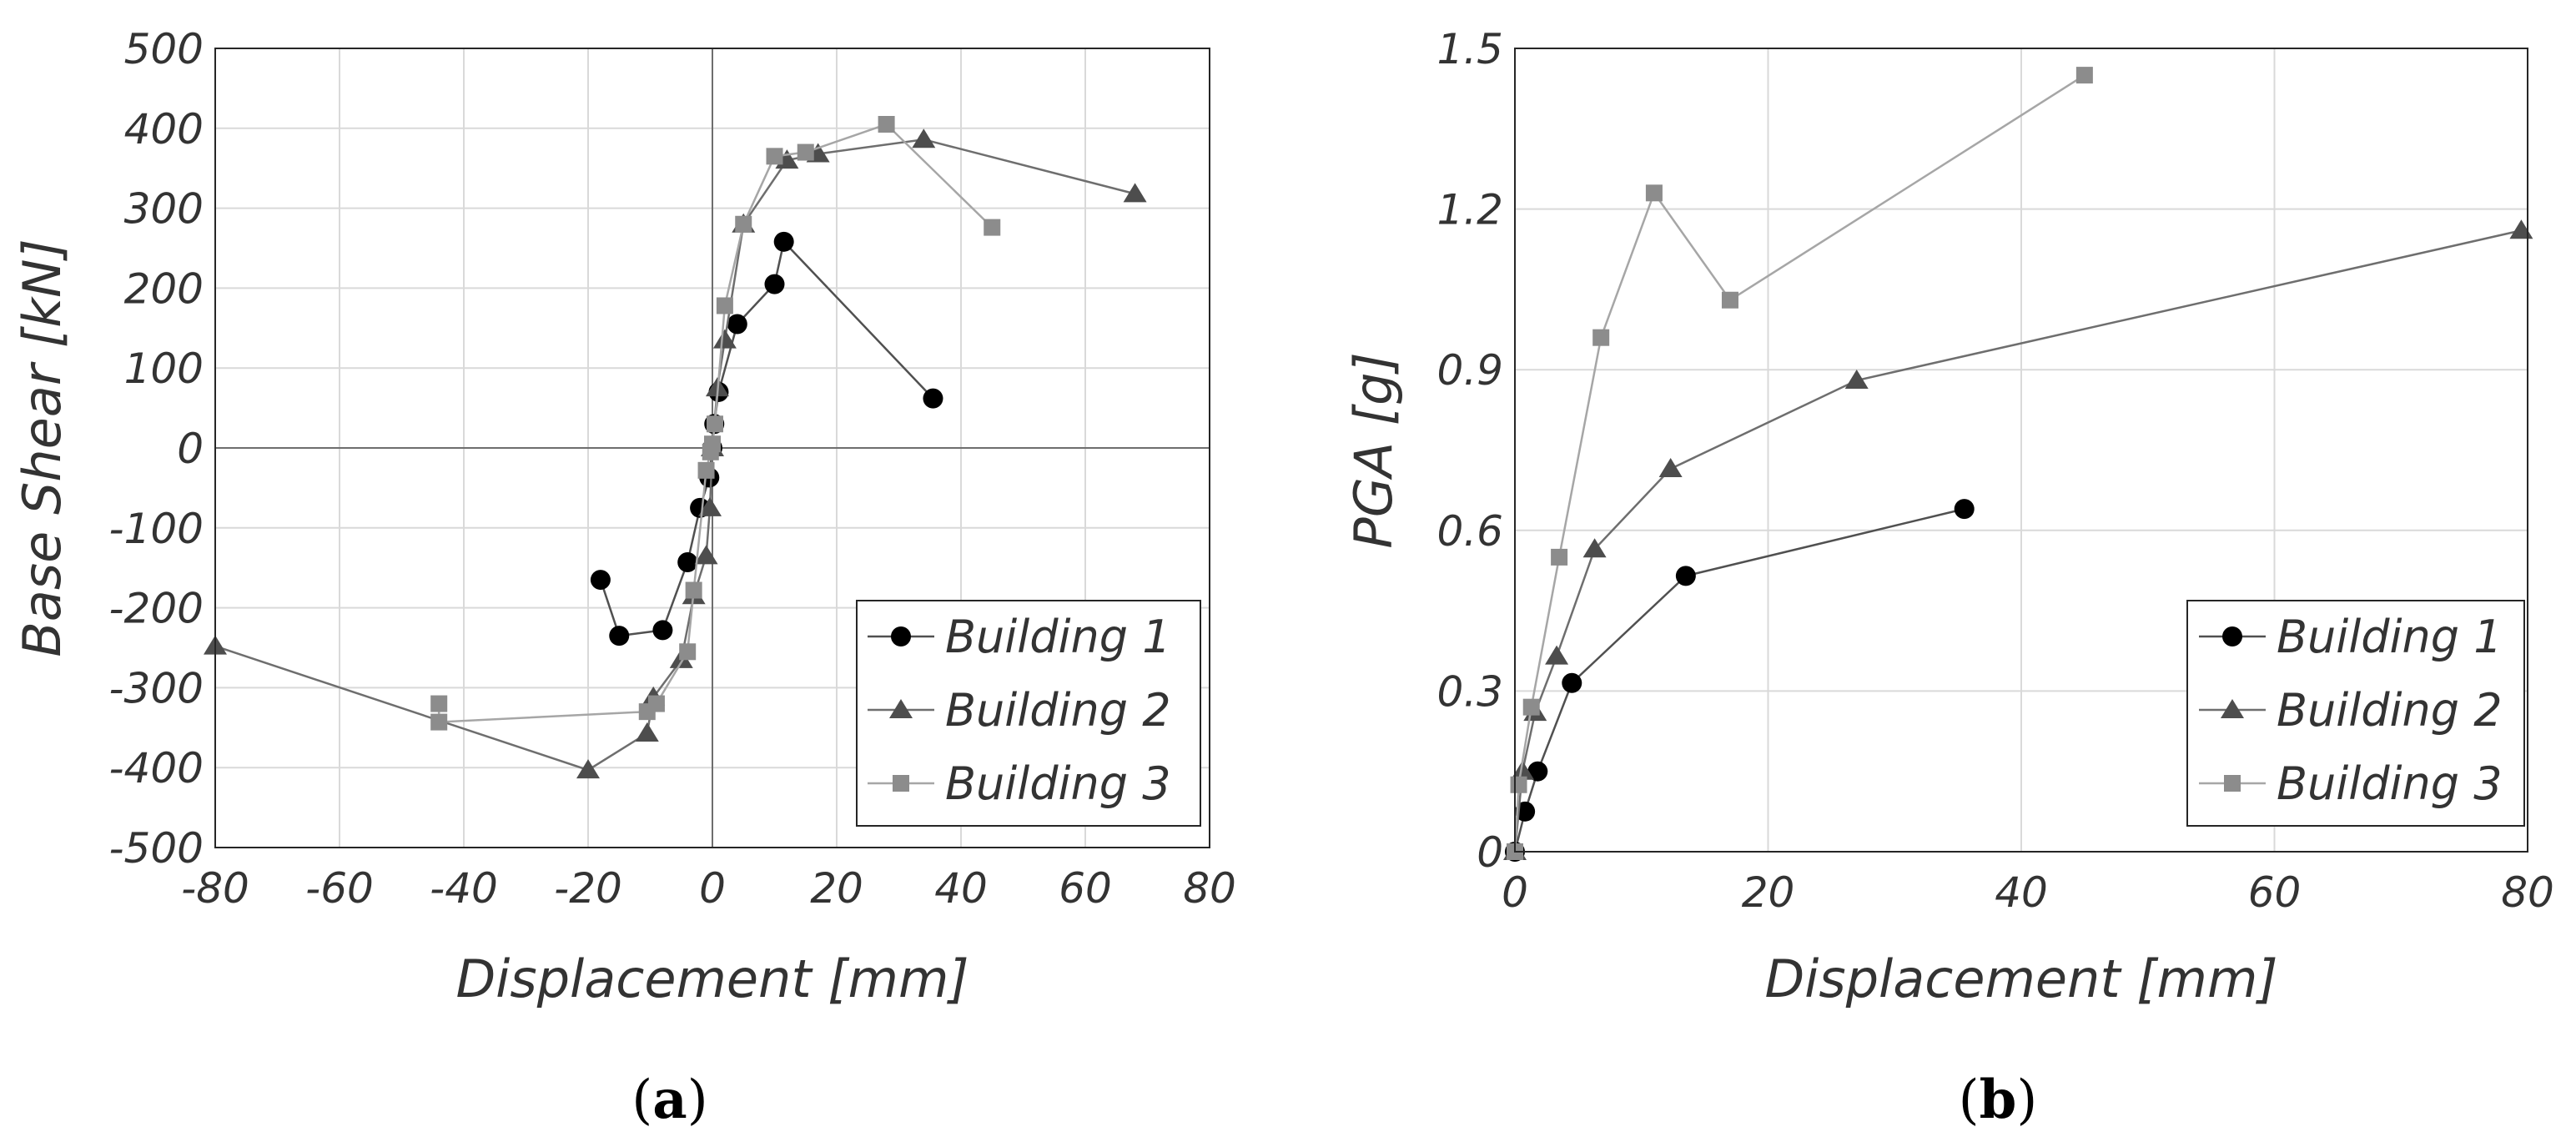  What do you see at coordinates (339, 888) in the screenshot?
I see `panel-a-x-tick-label: -60` at bounding box center [339, 888].